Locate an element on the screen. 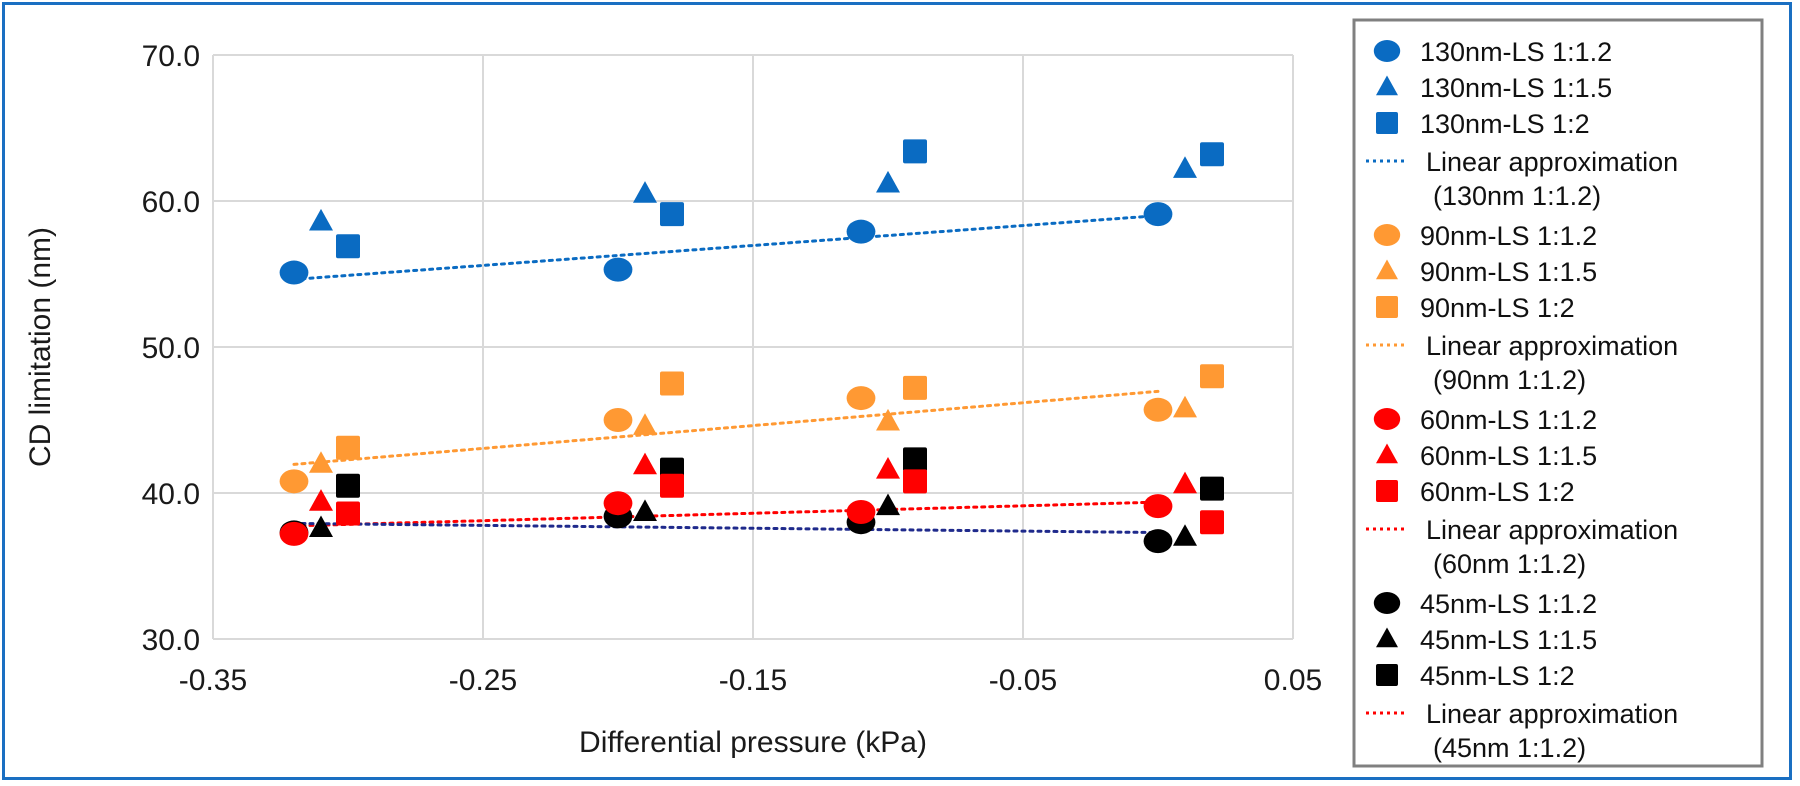  legend-label: 45nm-LS 1:1.2 is located at coordinates (1508, 604).